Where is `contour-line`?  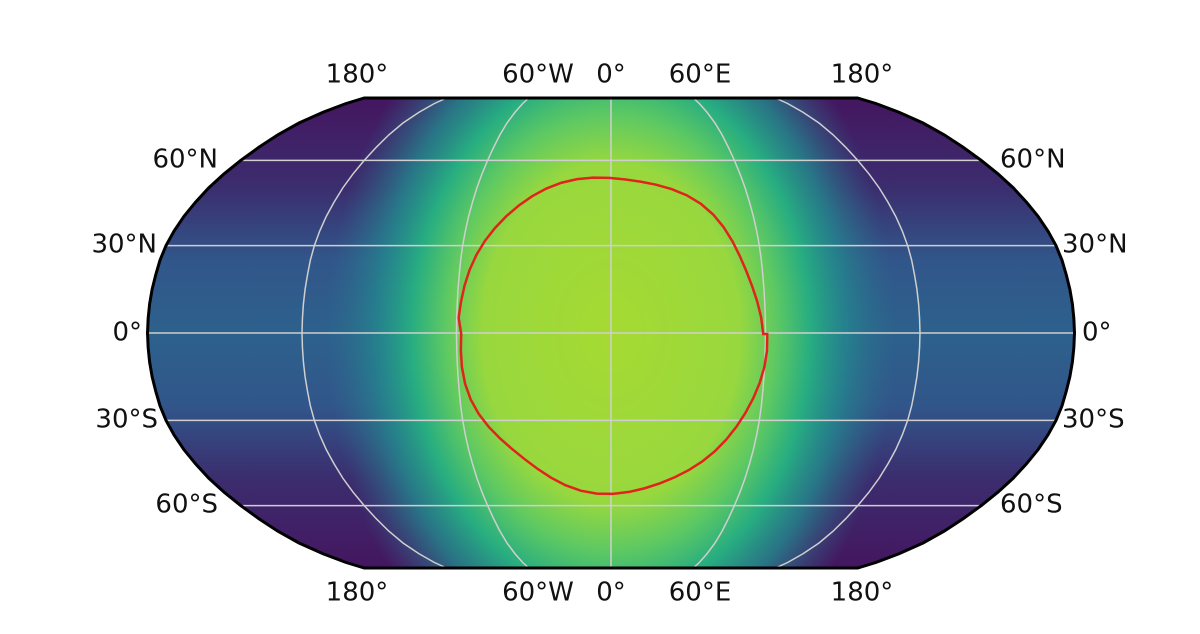 contour-line is located at coordinates (613, 336).